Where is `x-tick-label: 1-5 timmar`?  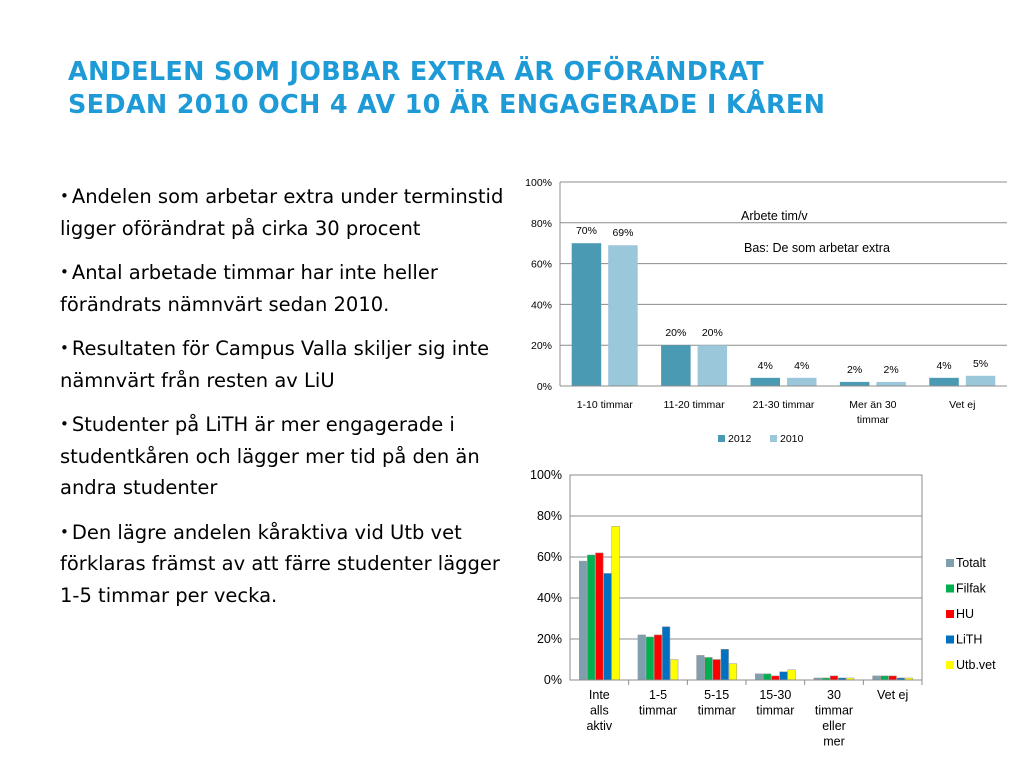
x-tick-label: 1-5 timmar is located at coordinates (658, 703).